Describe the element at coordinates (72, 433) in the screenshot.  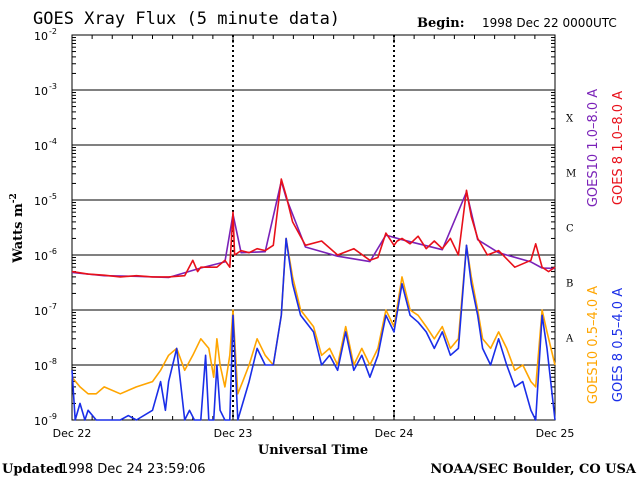
I see `x-tick-label: Dec 22` at that location.